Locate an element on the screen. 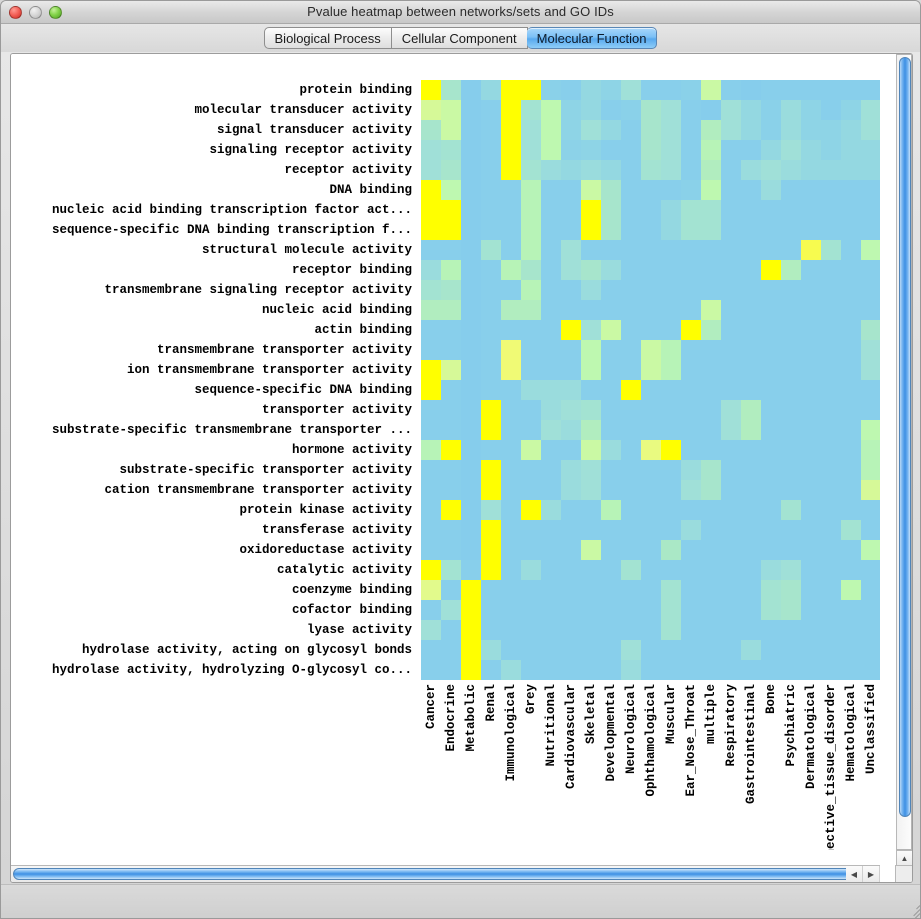  close-button is located at coordinates (15, 12).